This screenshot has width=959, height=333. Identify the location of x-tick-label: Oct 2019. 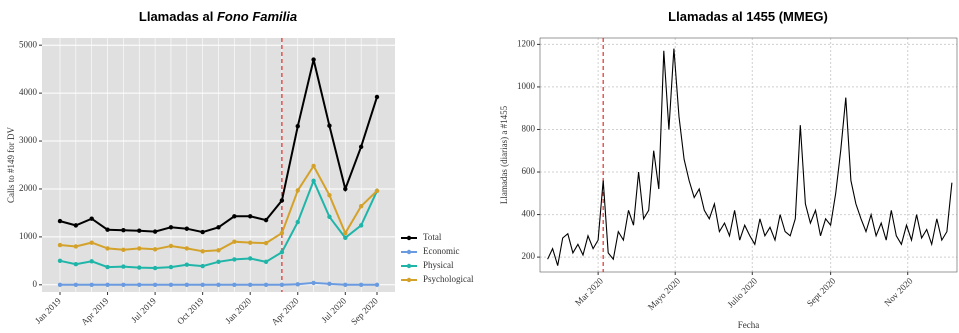
(190, 310).